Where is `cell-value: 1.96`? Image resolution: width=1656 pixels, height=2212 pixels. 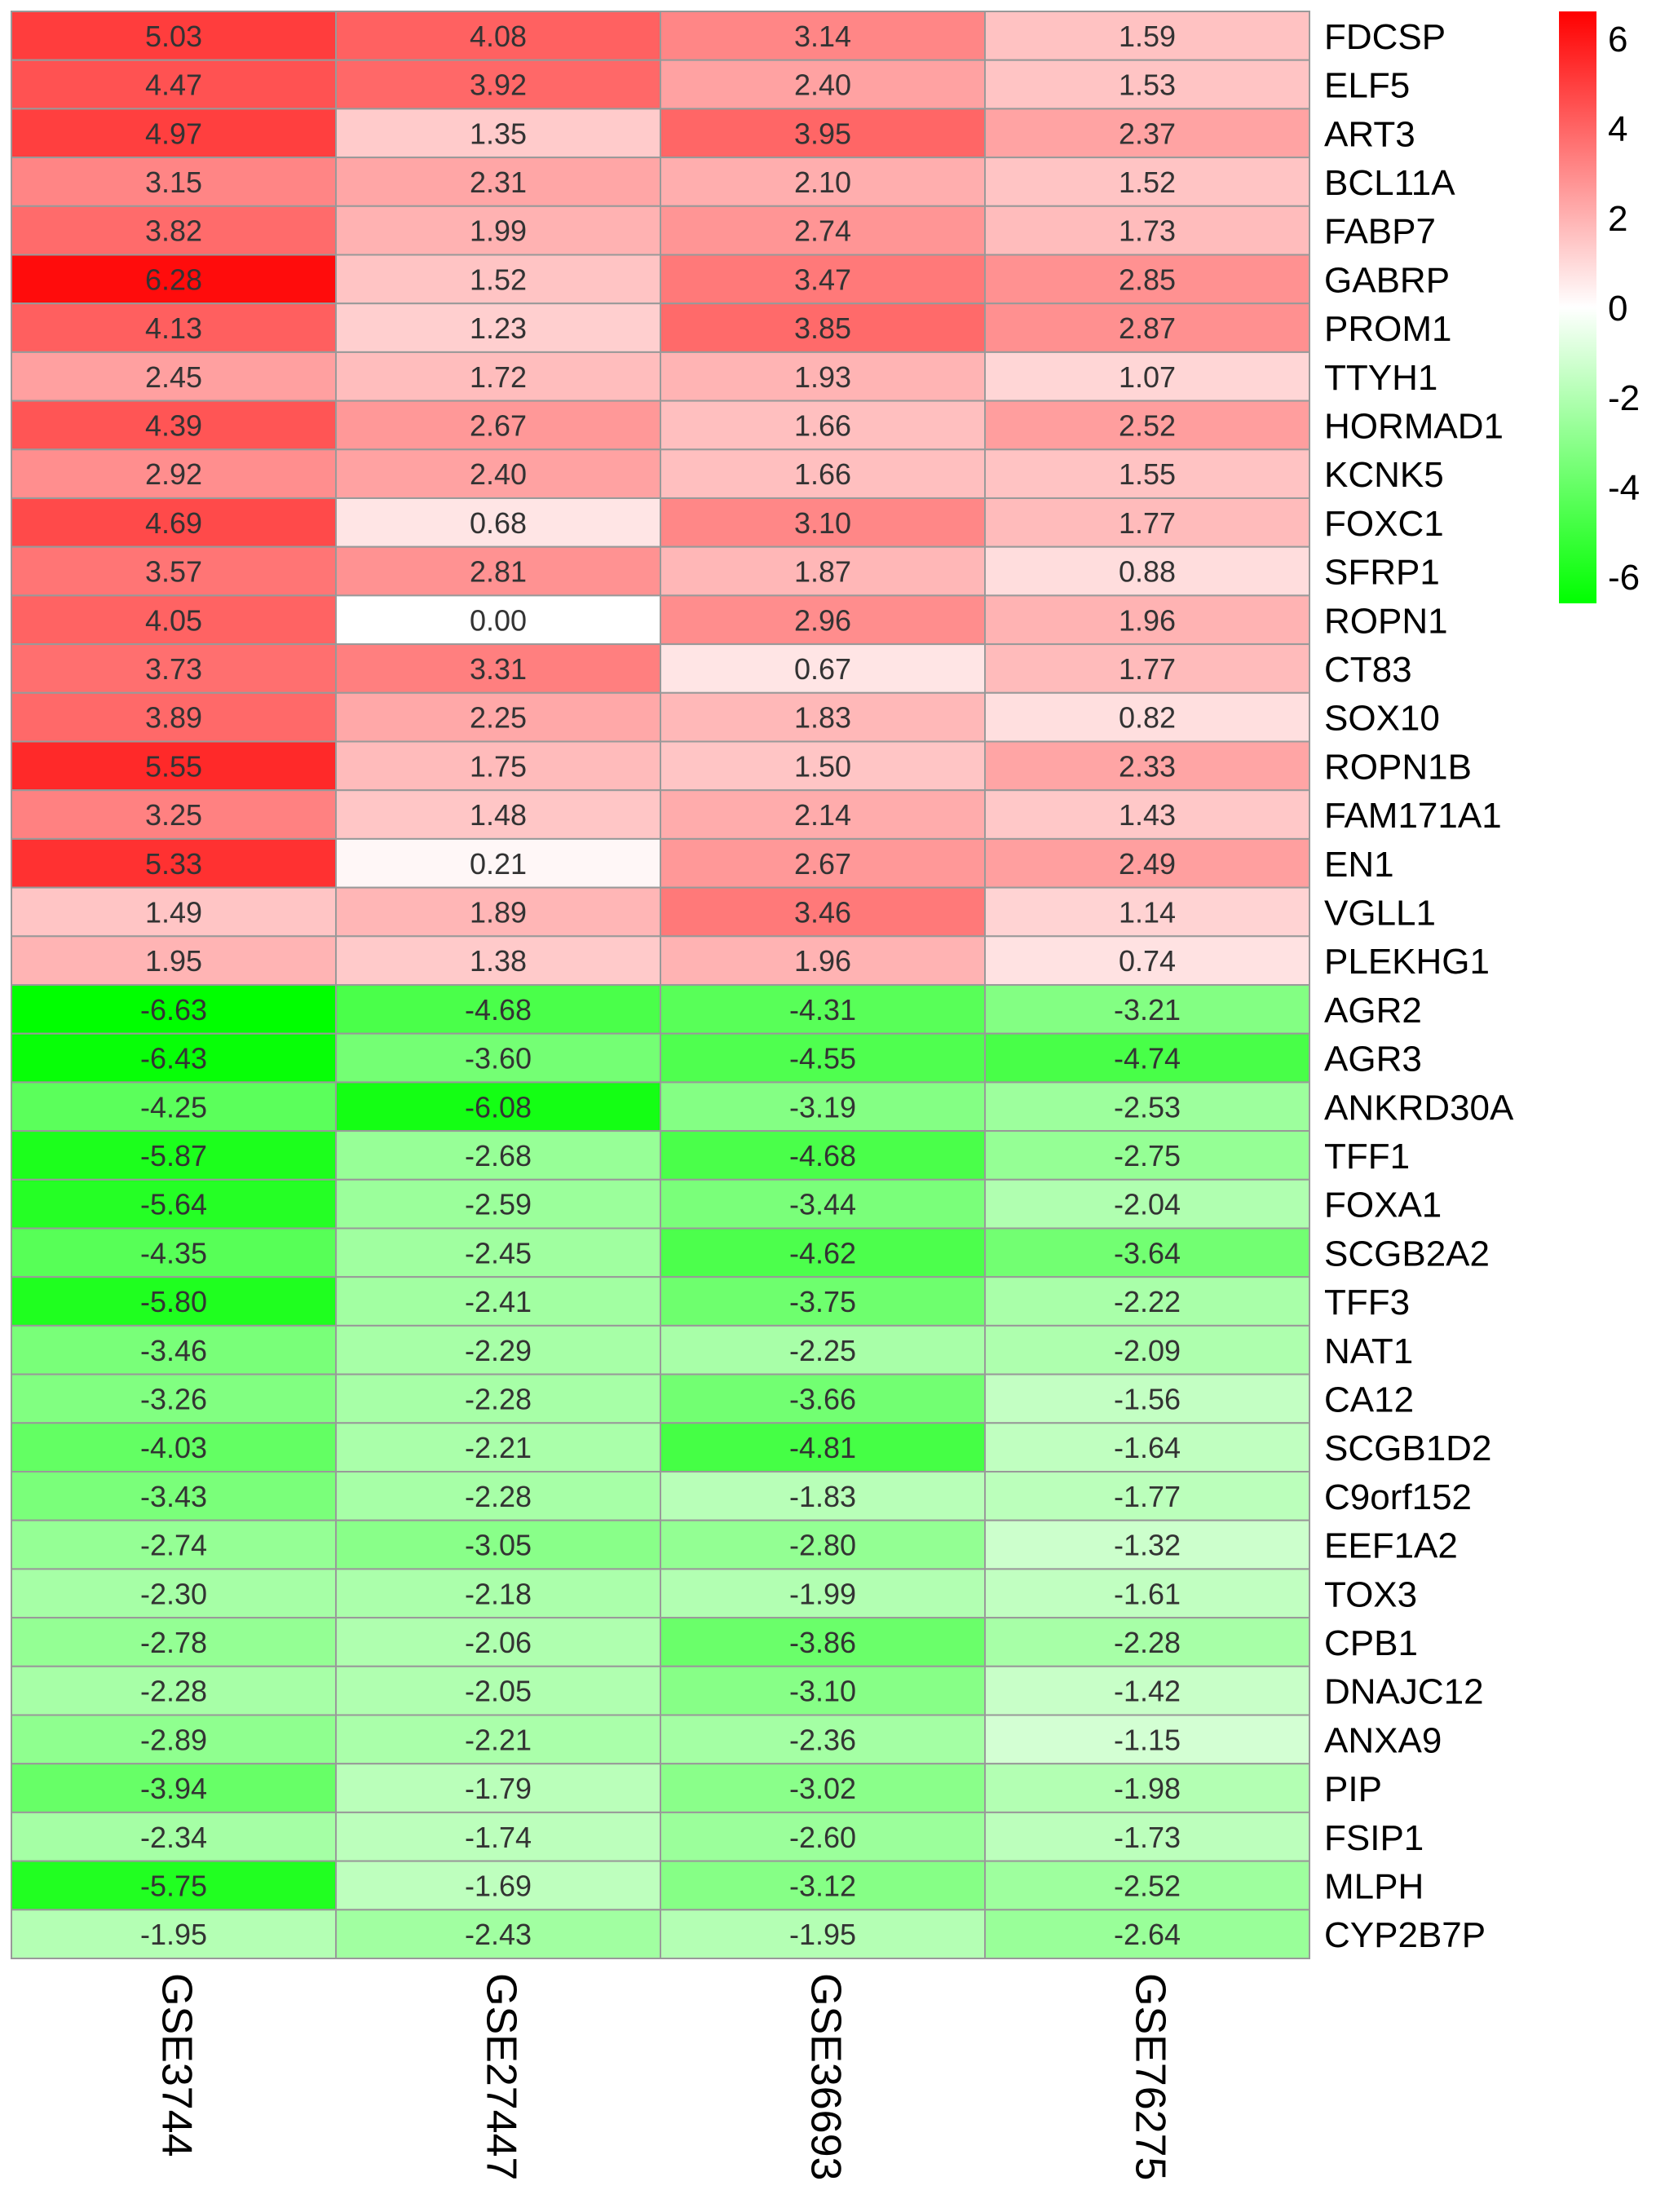 cell-value: 1.96 is located at coordinates (1147, 620).